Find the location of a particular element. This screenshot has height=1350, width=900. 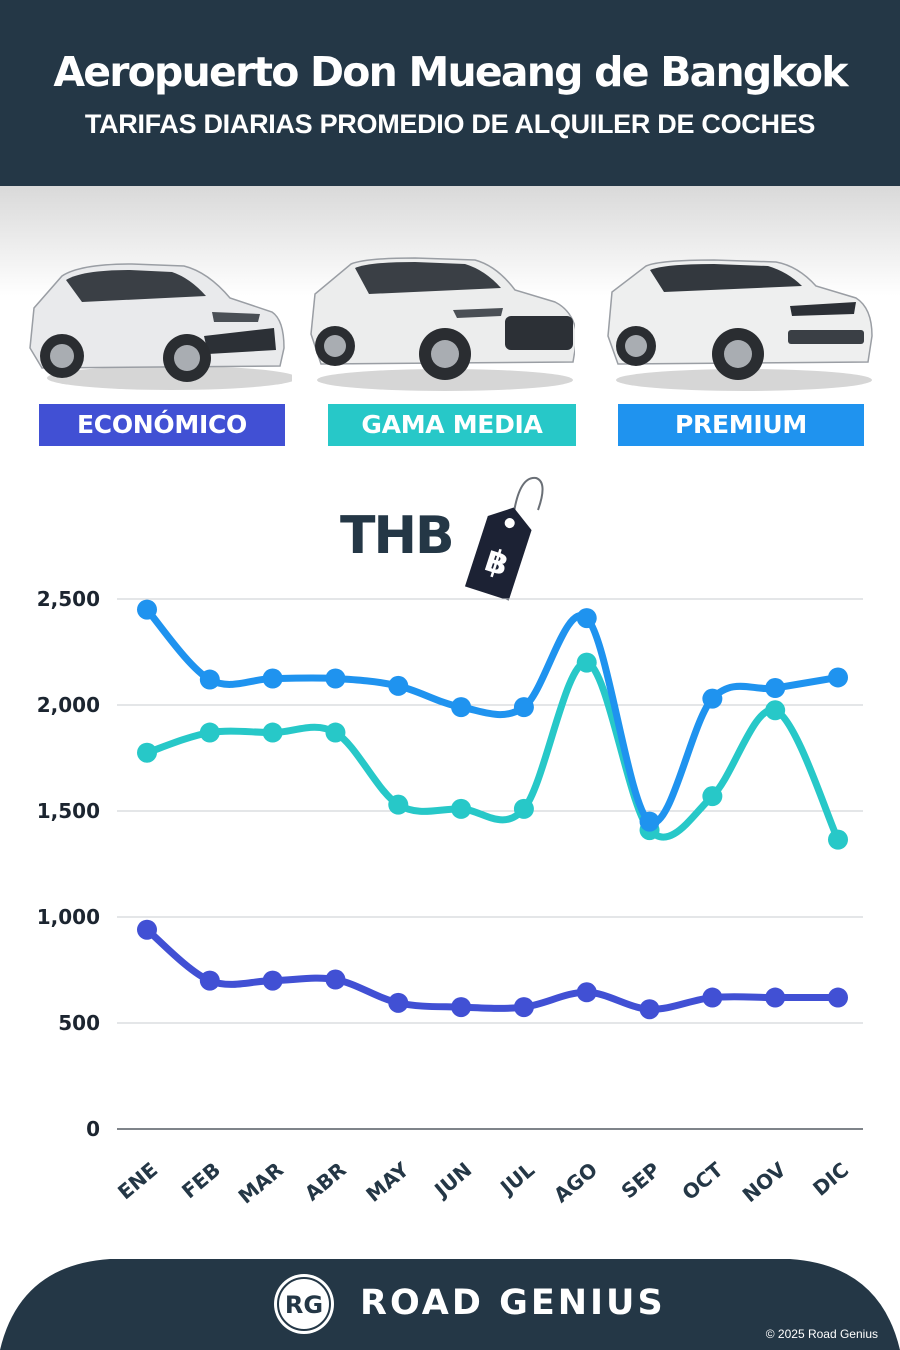

y-tick-label: 1,000 is located at coordinates (68, 917).